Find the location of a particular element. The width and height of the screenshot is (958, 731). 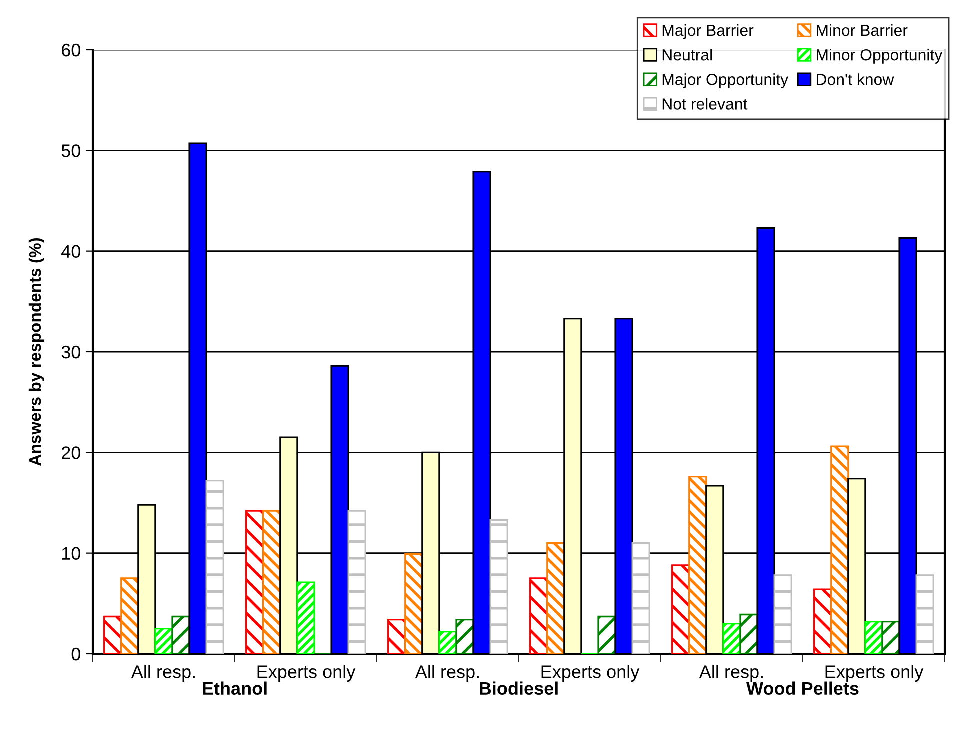

legend-label: Major Opportunity is located at coordinates (725, 81).